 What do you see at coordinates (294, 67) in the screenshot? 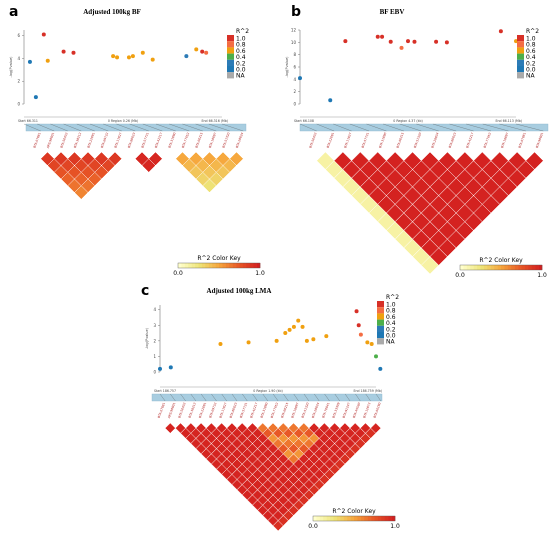
I see `y-tick-label: 6` at bounding box center [294, 67].